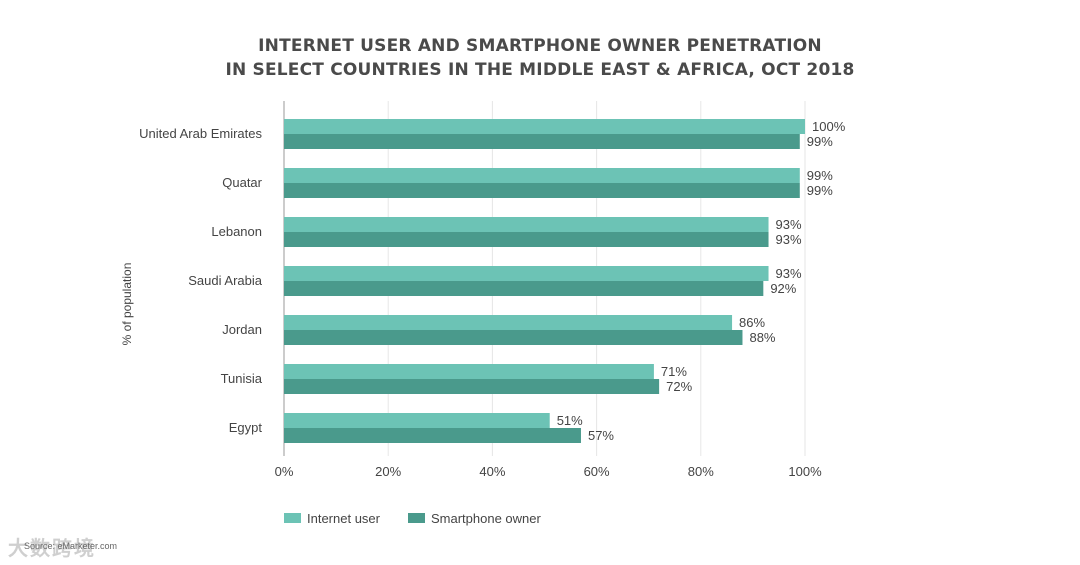 The height and width of the screenshot is (565, 1080). What do you see at coordinates (71, 546) in the screenshot?
I see `source-note: Source: eMarketer.com` at bounding box center [71, 546].